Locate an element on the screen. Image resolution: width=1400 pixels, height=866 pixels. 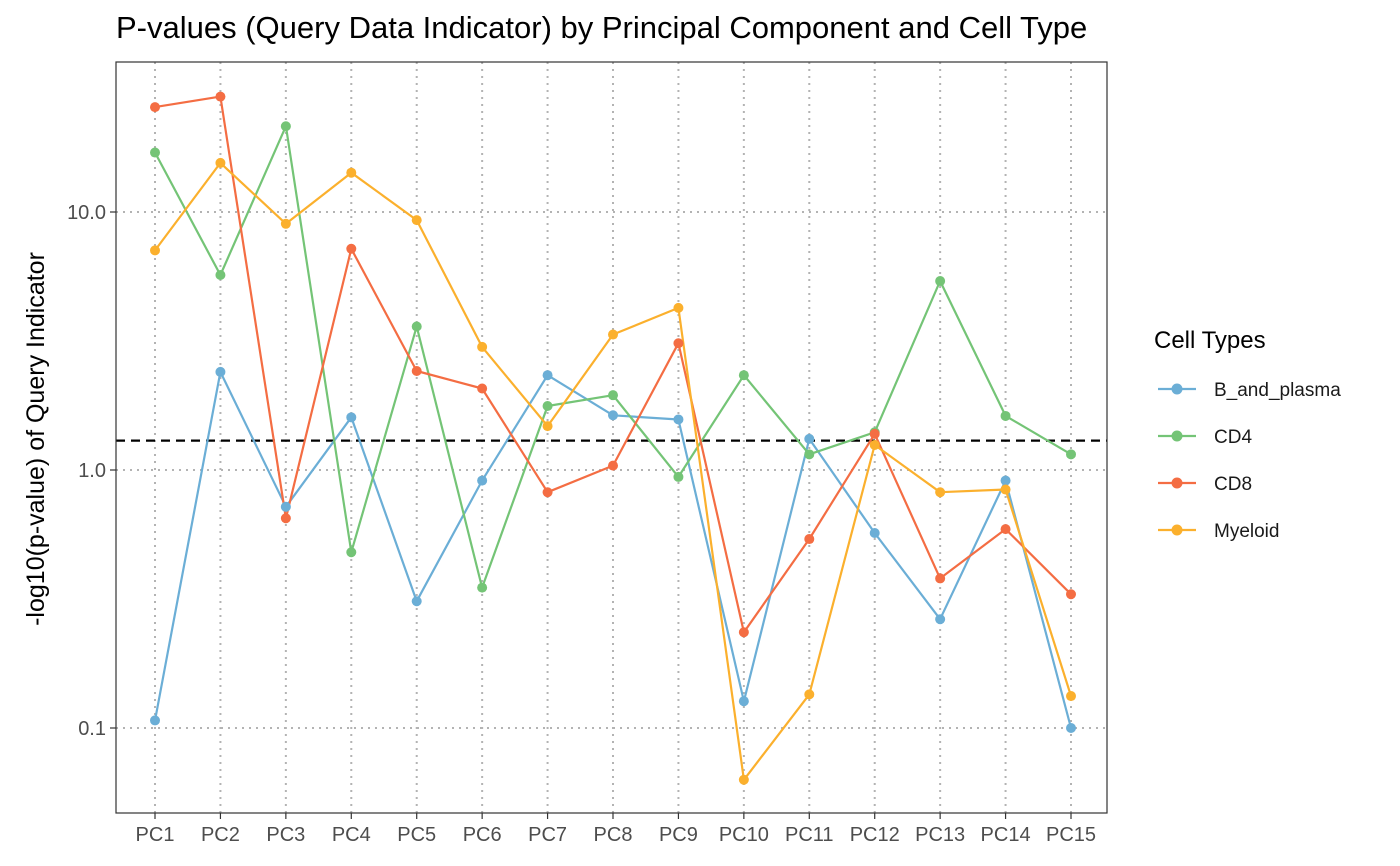
y-axis-title: -log10(p-value) of Query Indicator is located at coordinates (36, 439).